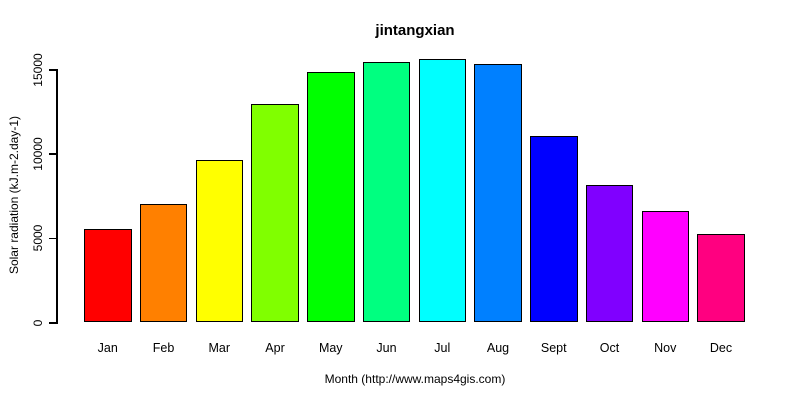 This screenshot has width=800, height=400. I want to click on bar-nov, so click(665, 266).